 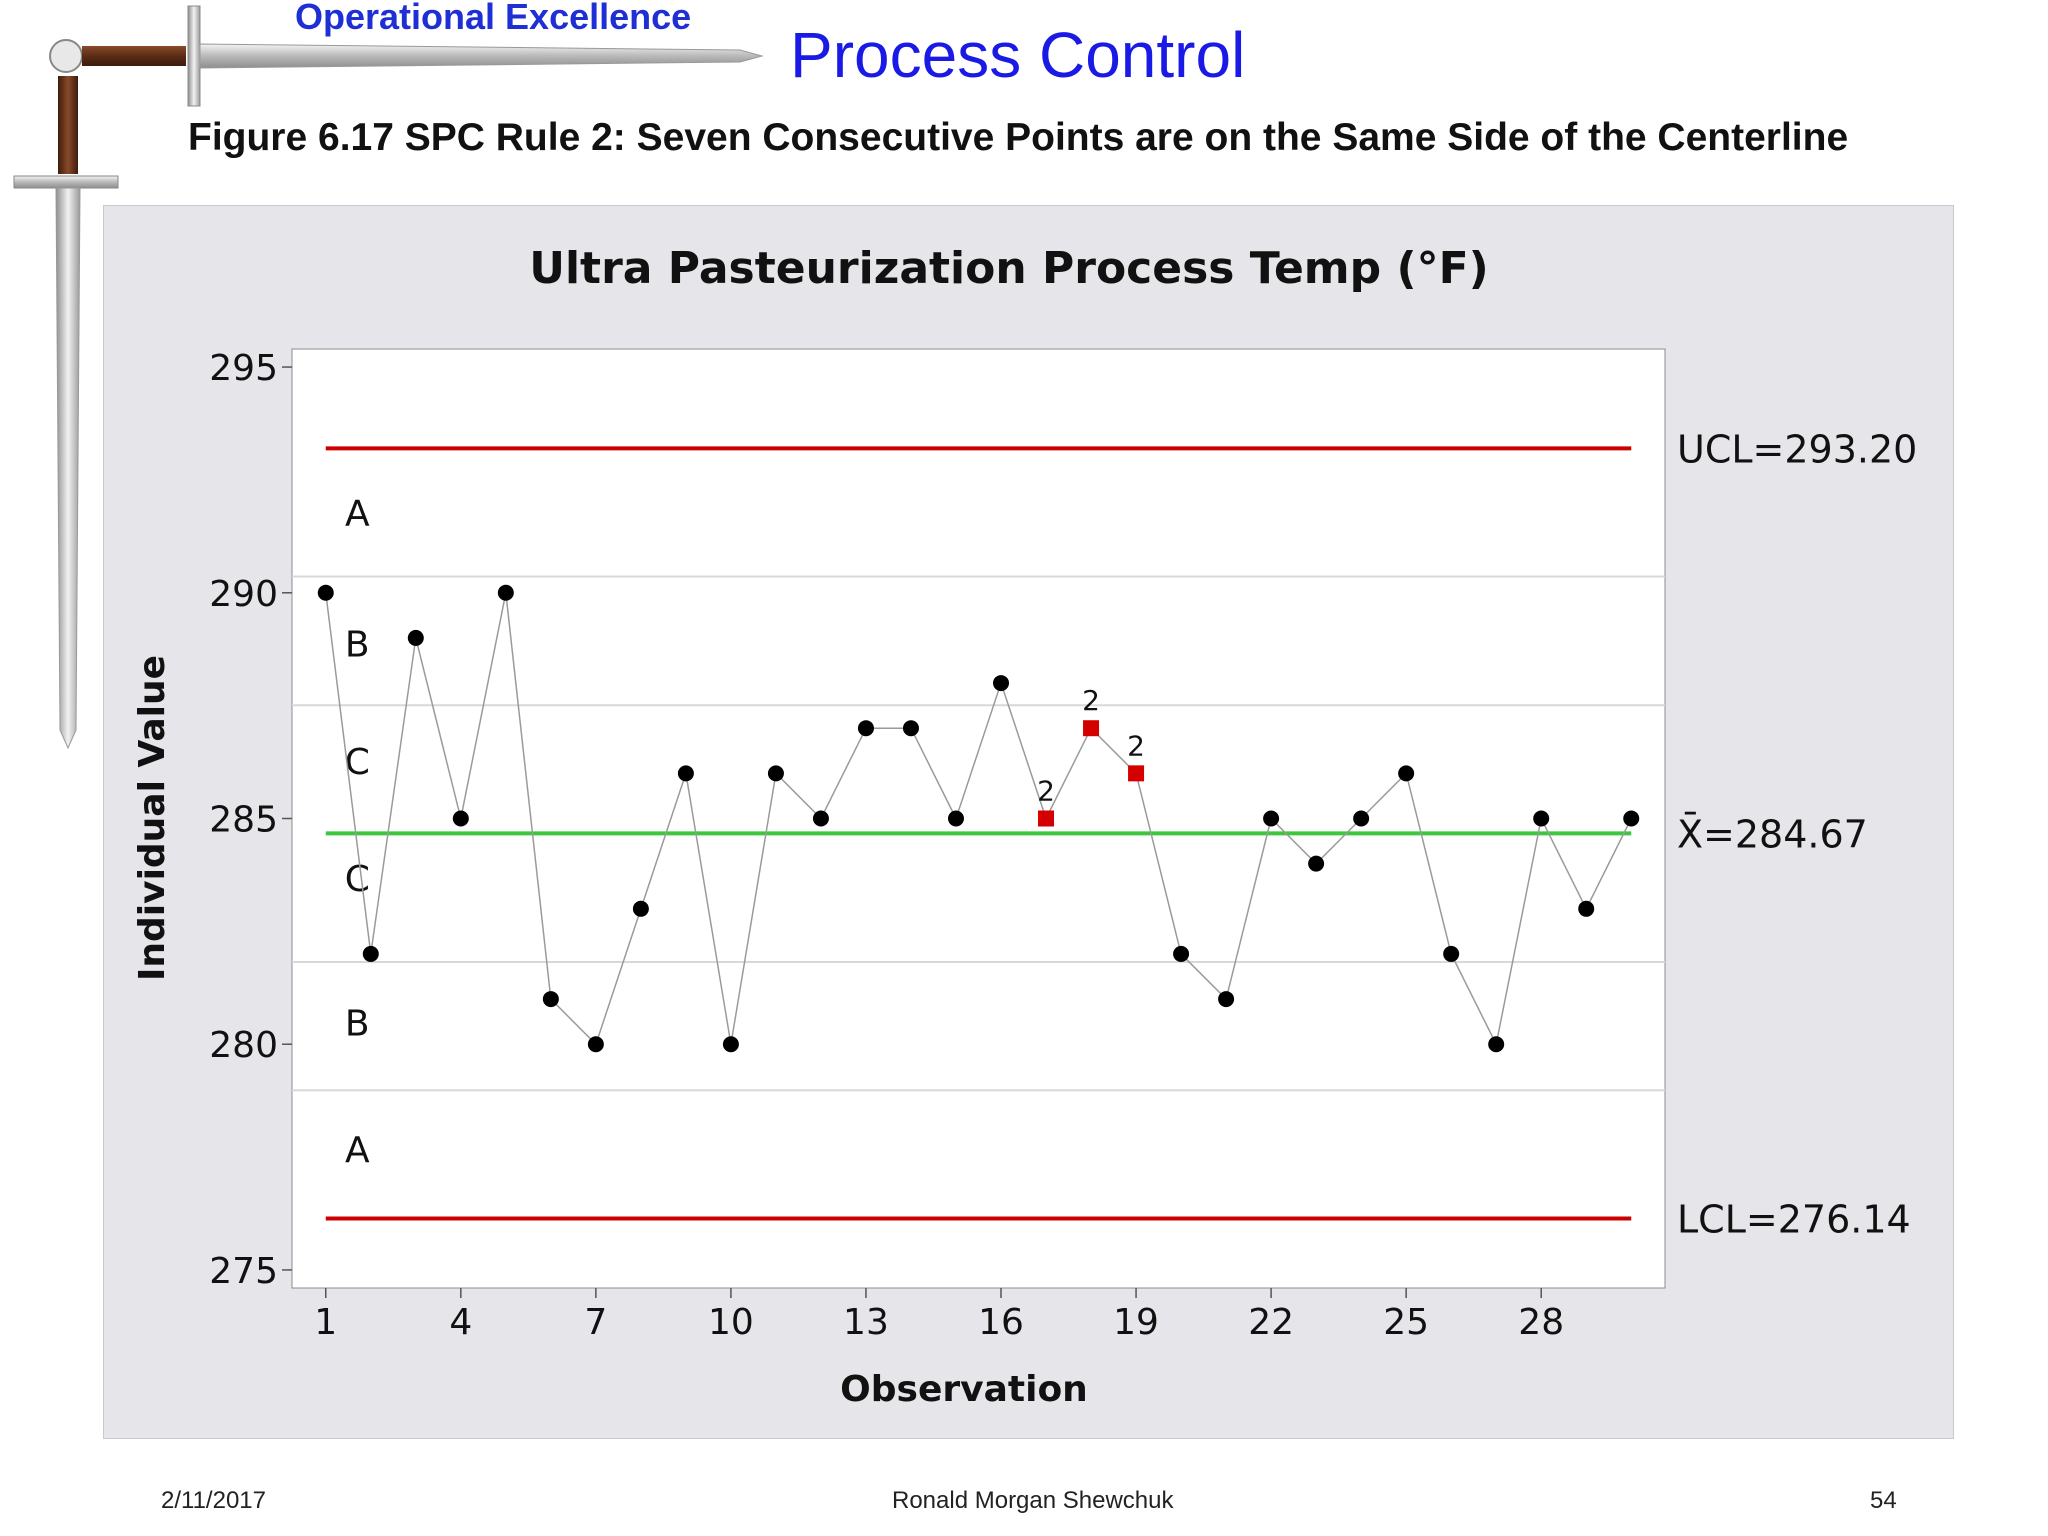 I want to click on y-tick-label: 290, so click(x=243, y=594).